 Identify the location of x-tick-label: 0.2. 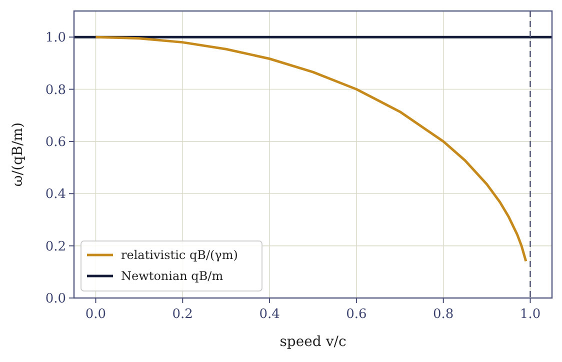
(182, 314).